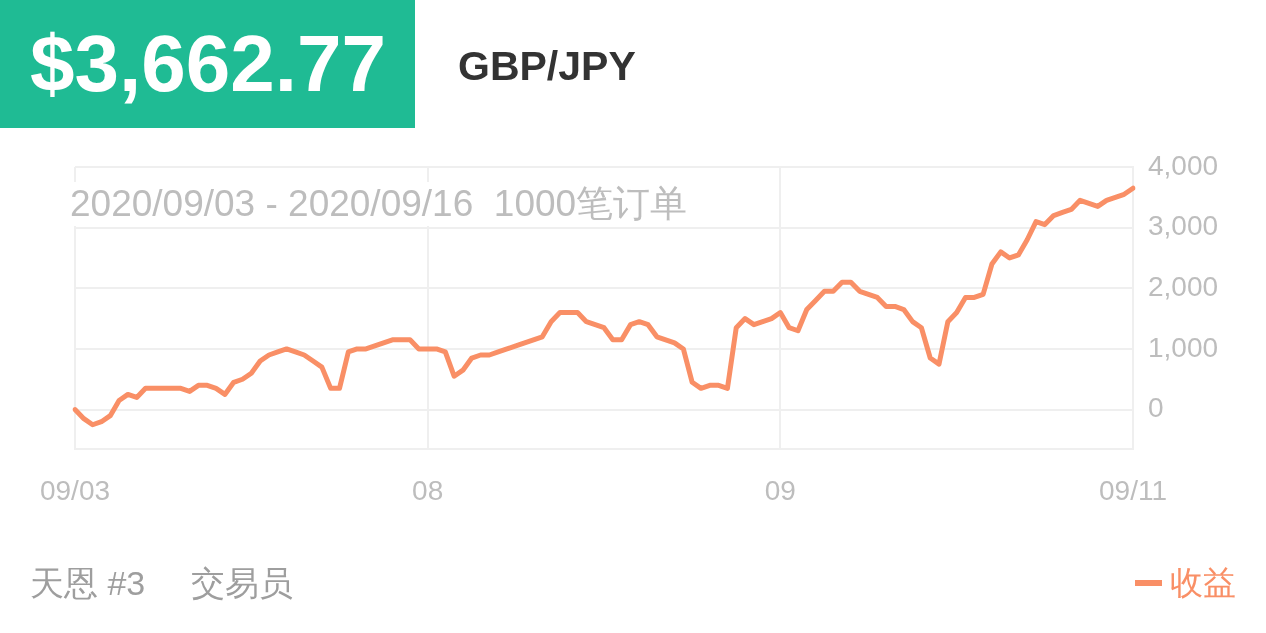 This screenshot has height=633, width=1266. Describe the element at coordinates (1133, 490) in the screenshot. I see `x-tick-label: 09/11` at that location.